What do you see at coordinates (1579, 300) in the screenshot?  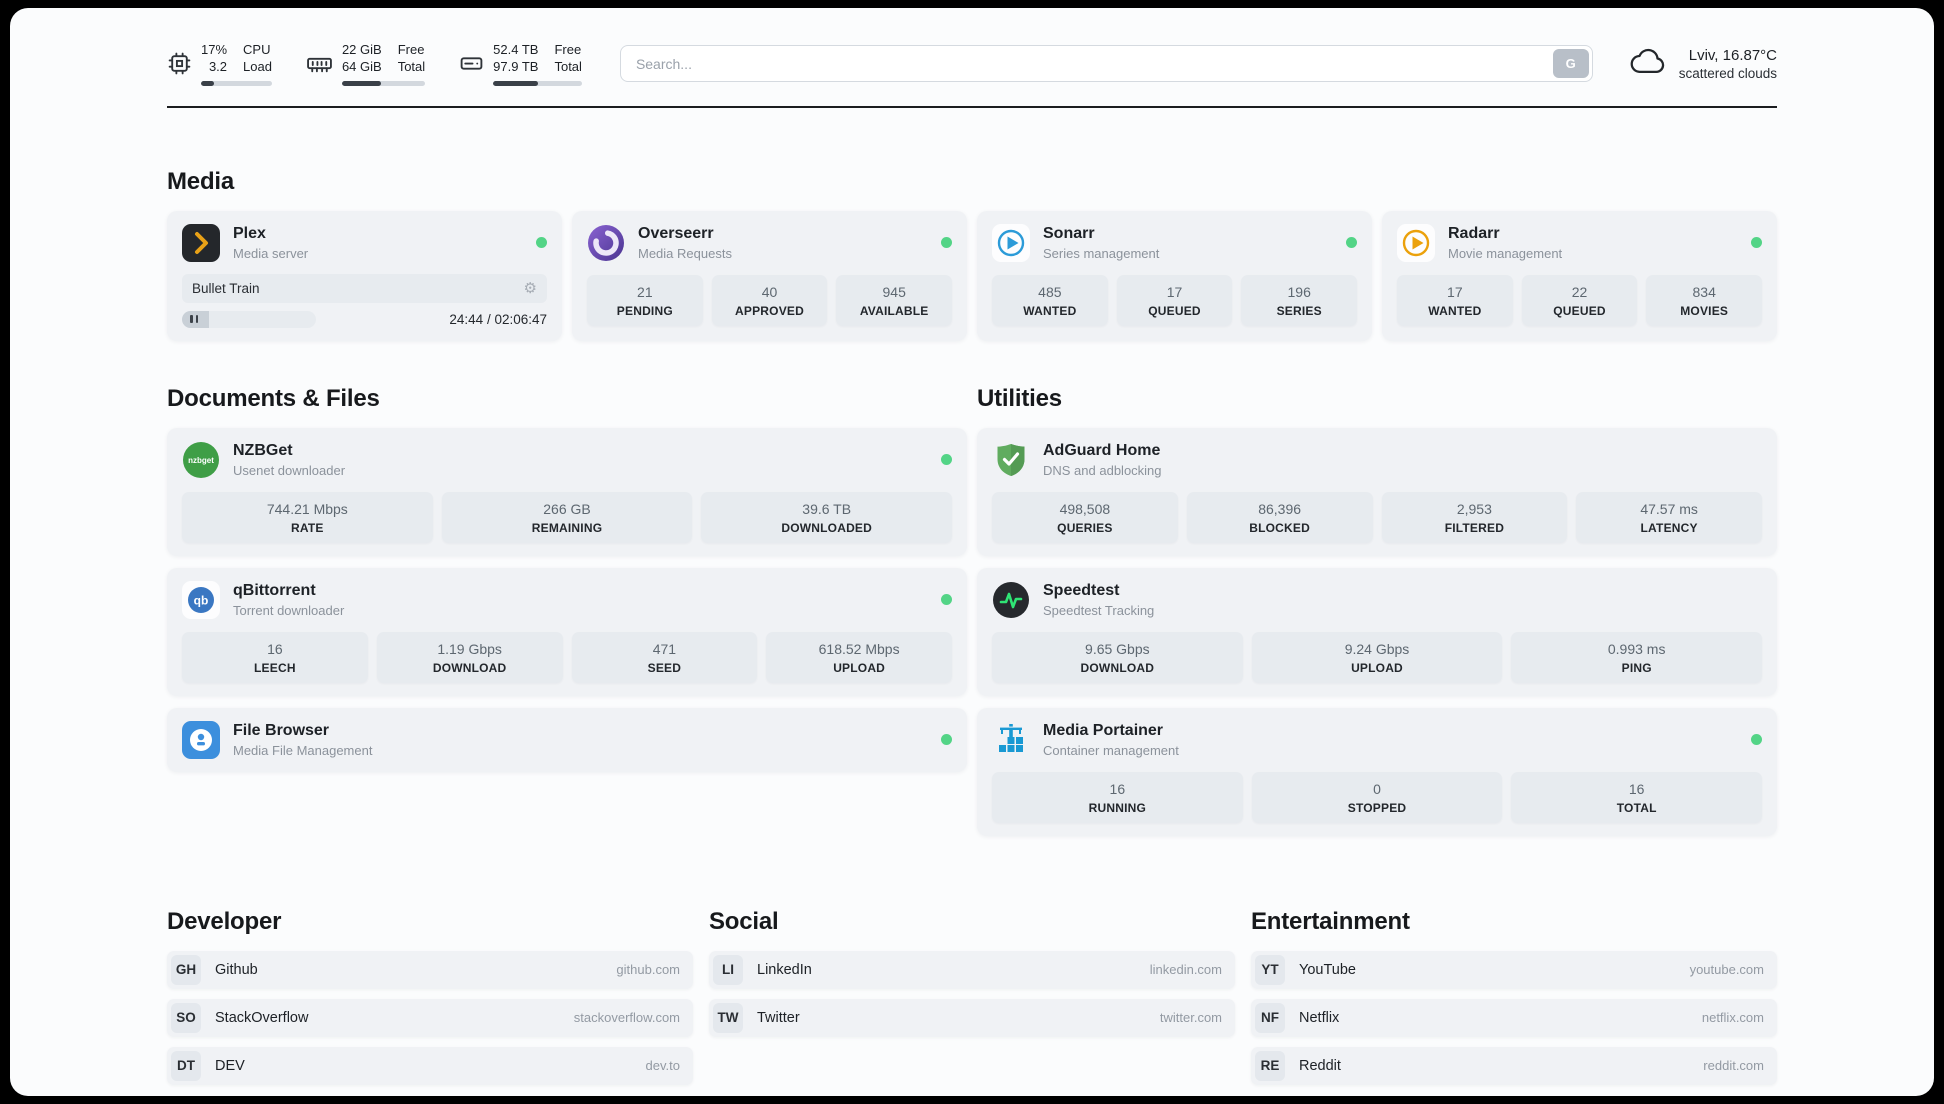 I see `stat-queued: 22 QUEUED` at bounding box center [1579, 300].